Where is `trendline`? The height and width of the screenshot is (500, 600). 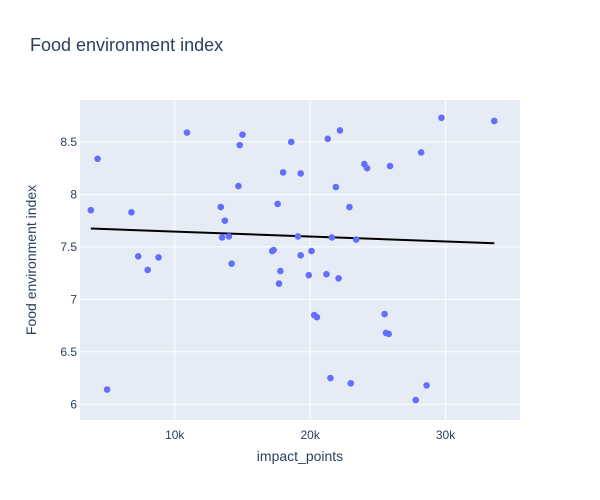
trendline is located at coordinates (292, 236).